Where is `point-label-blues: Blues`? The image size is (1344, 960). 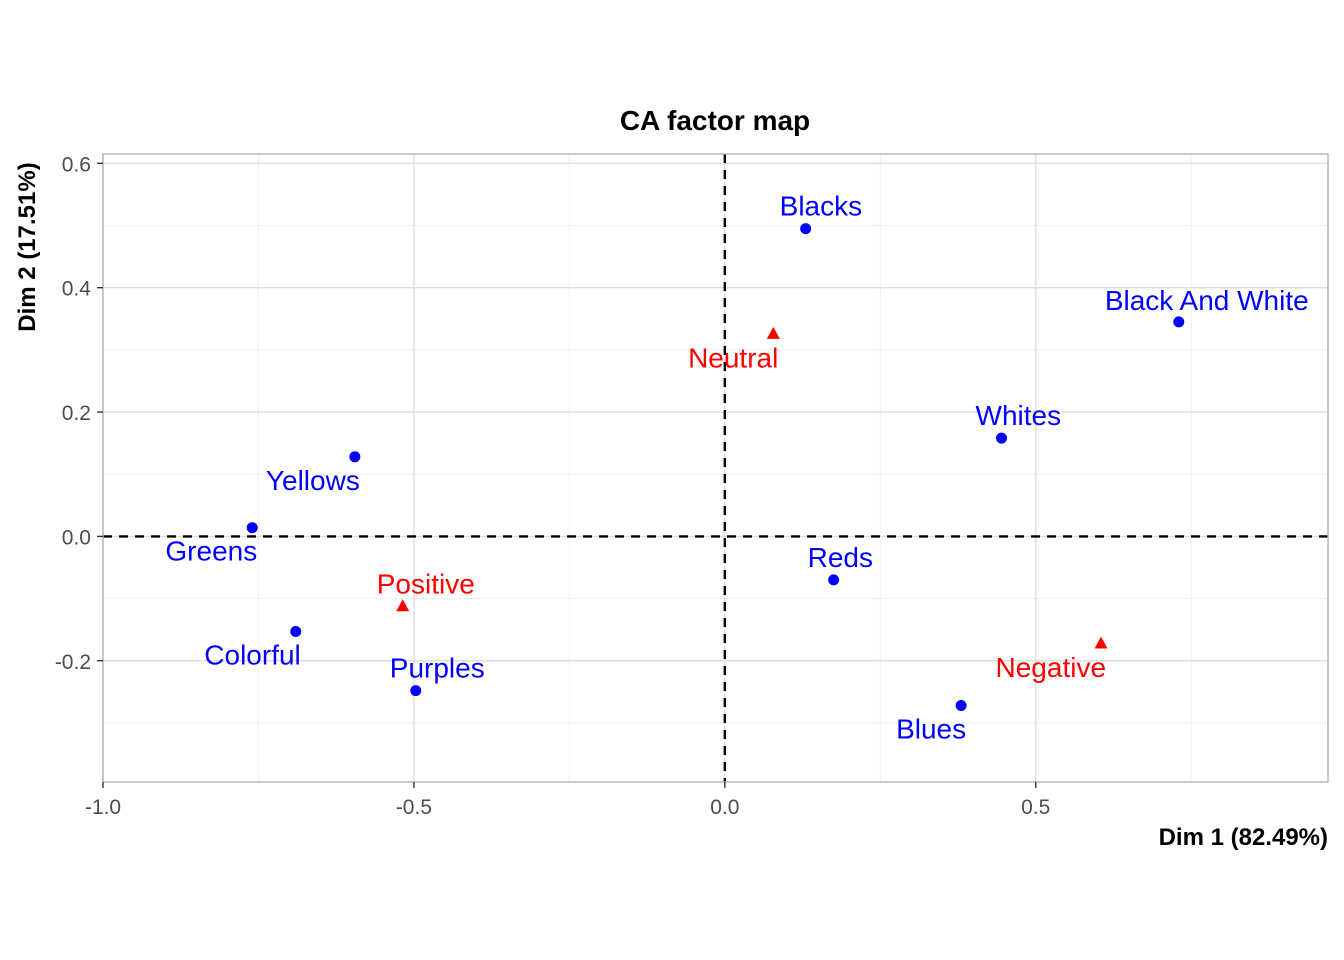
point-label-blues: Blues is located at coordinates (931, 729).